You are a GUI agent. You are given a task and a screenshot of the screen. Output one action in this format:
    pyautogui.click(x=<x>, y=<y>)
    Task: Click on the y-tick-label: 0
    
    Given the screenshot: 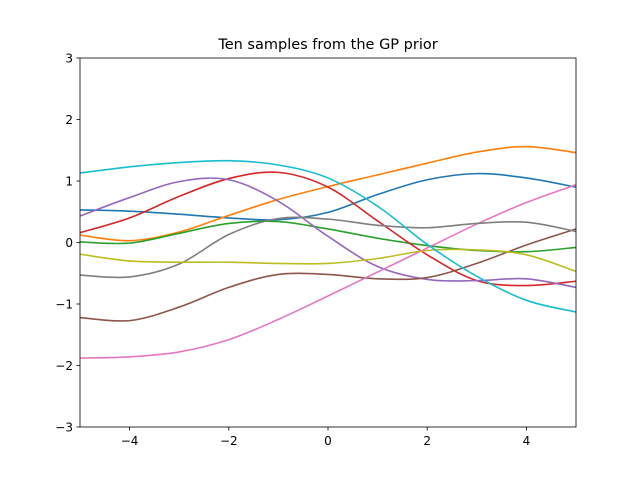 What is the action you would take?
    pyautogui.click(x=69, y=243)
    